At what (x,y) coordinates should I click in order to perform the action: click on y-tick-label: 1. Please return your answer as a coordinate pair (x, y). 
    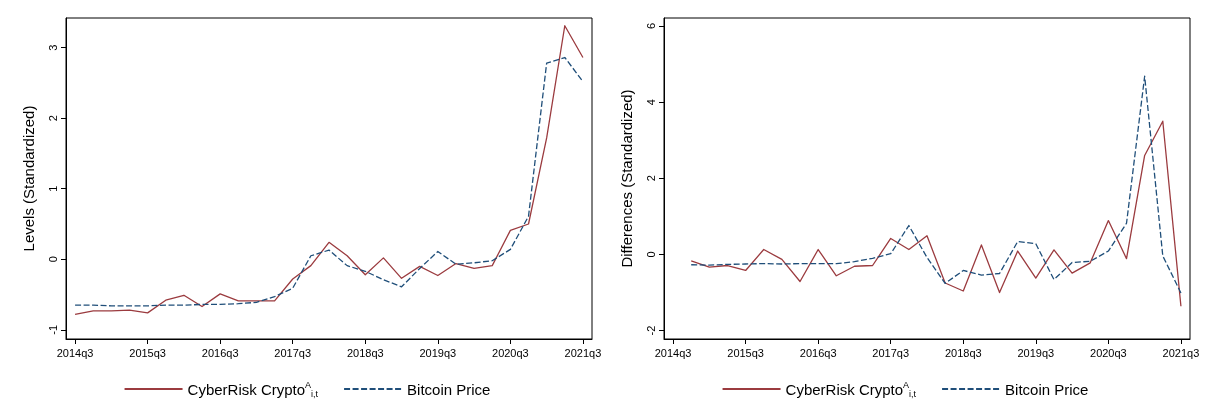
    Looking at the image, I should click on (52, 188).